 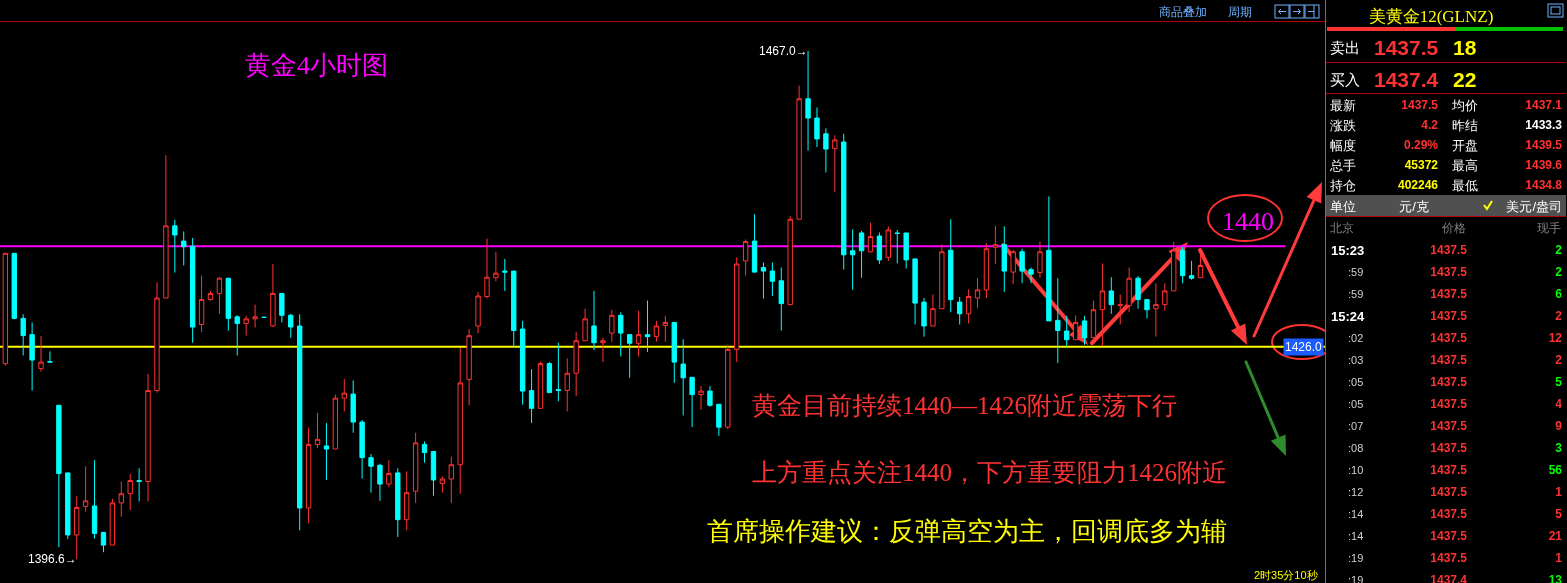 I want to click on text: 15:24, so click(x=1348, y=316).